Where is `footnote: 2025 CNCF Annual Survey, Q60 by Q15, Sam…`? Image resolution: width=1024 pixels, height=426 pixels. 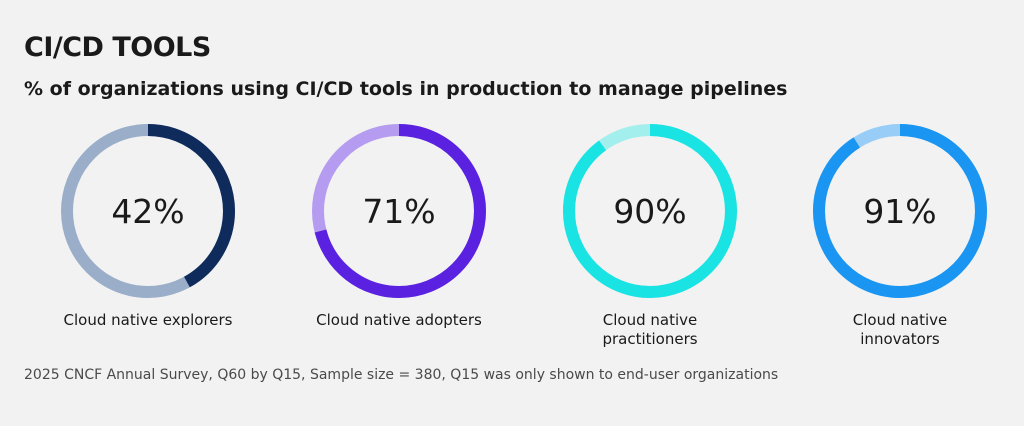
footnote: 2025 CNCF Annual Survey, Q60 by Q15, Sam… is located at coordinates (401, 375).